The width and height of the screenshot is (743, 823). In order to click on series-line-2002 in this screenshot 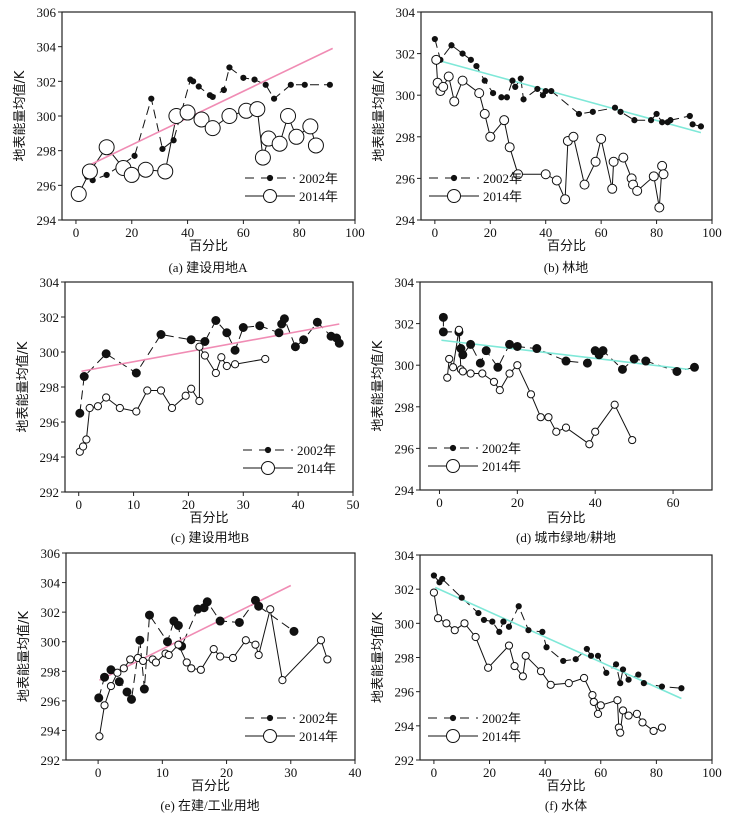, I will do `click(196, 650)`.